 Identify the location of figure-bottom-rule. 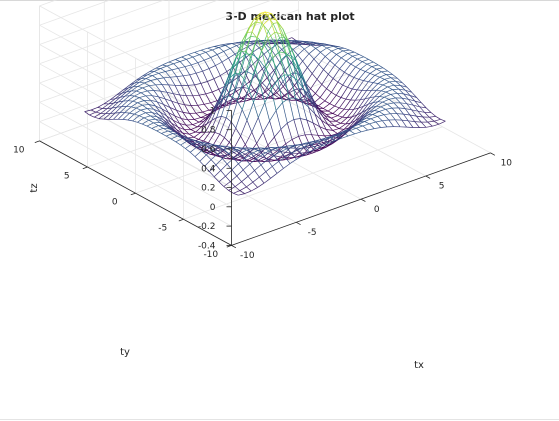
(279, 419).